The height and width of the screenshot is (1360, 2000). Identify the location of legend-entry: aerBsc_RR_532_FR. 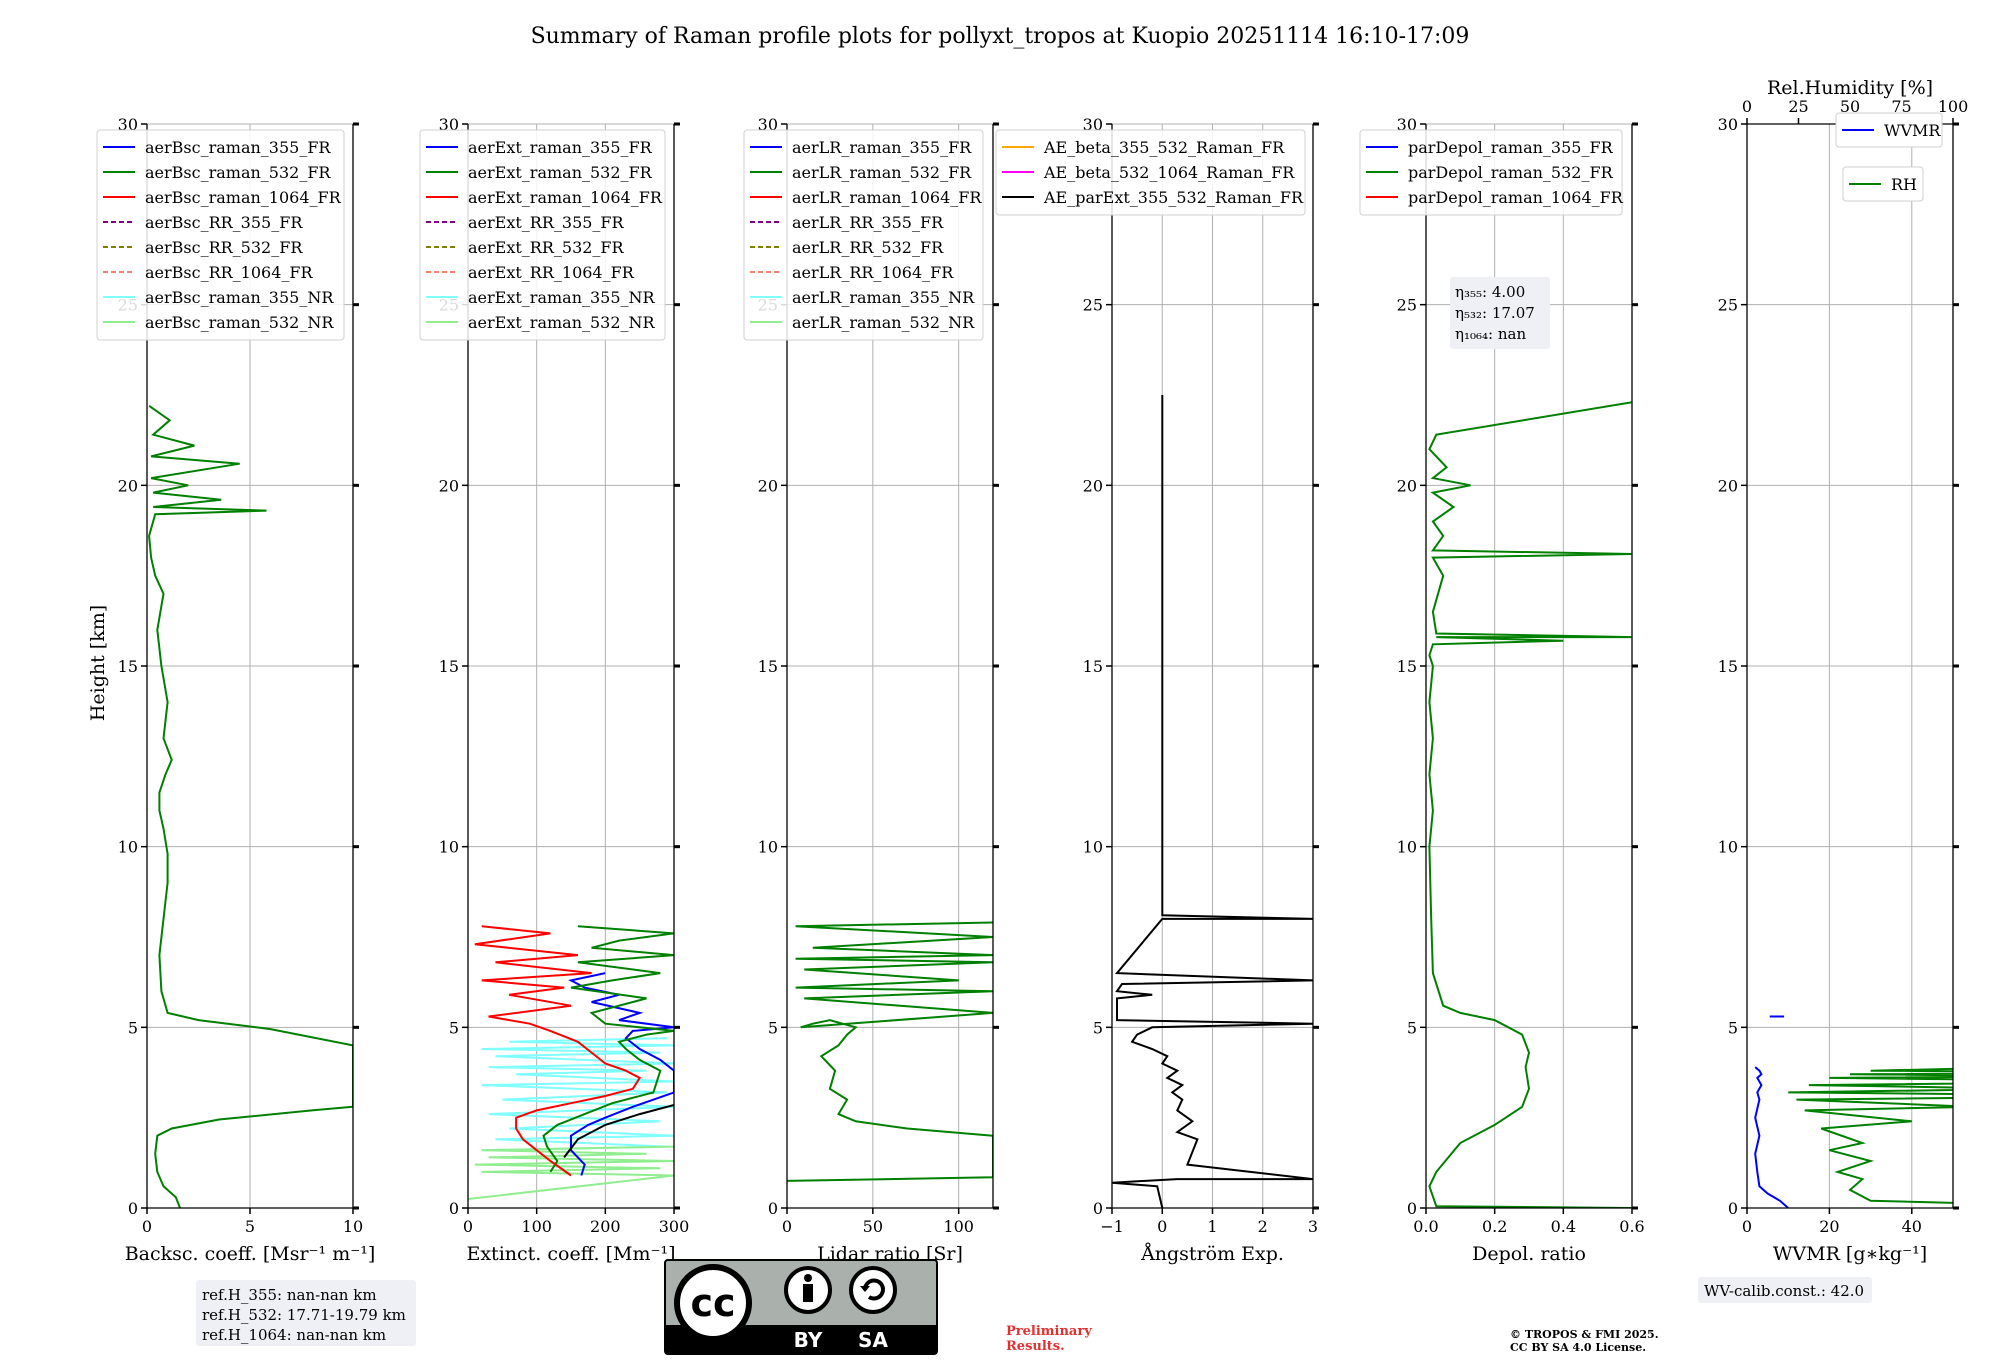
(224, 247).